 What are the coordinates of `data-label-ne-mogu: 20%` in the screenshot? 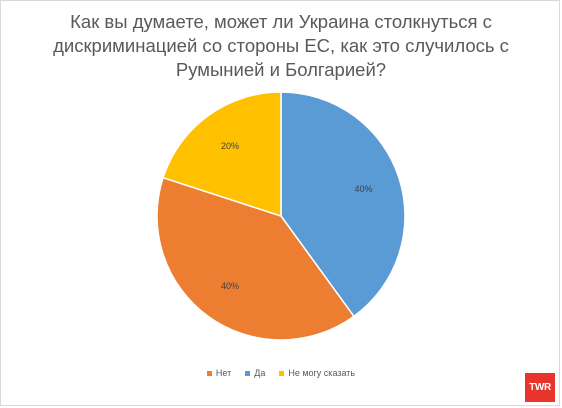 It's located at (230, 146).